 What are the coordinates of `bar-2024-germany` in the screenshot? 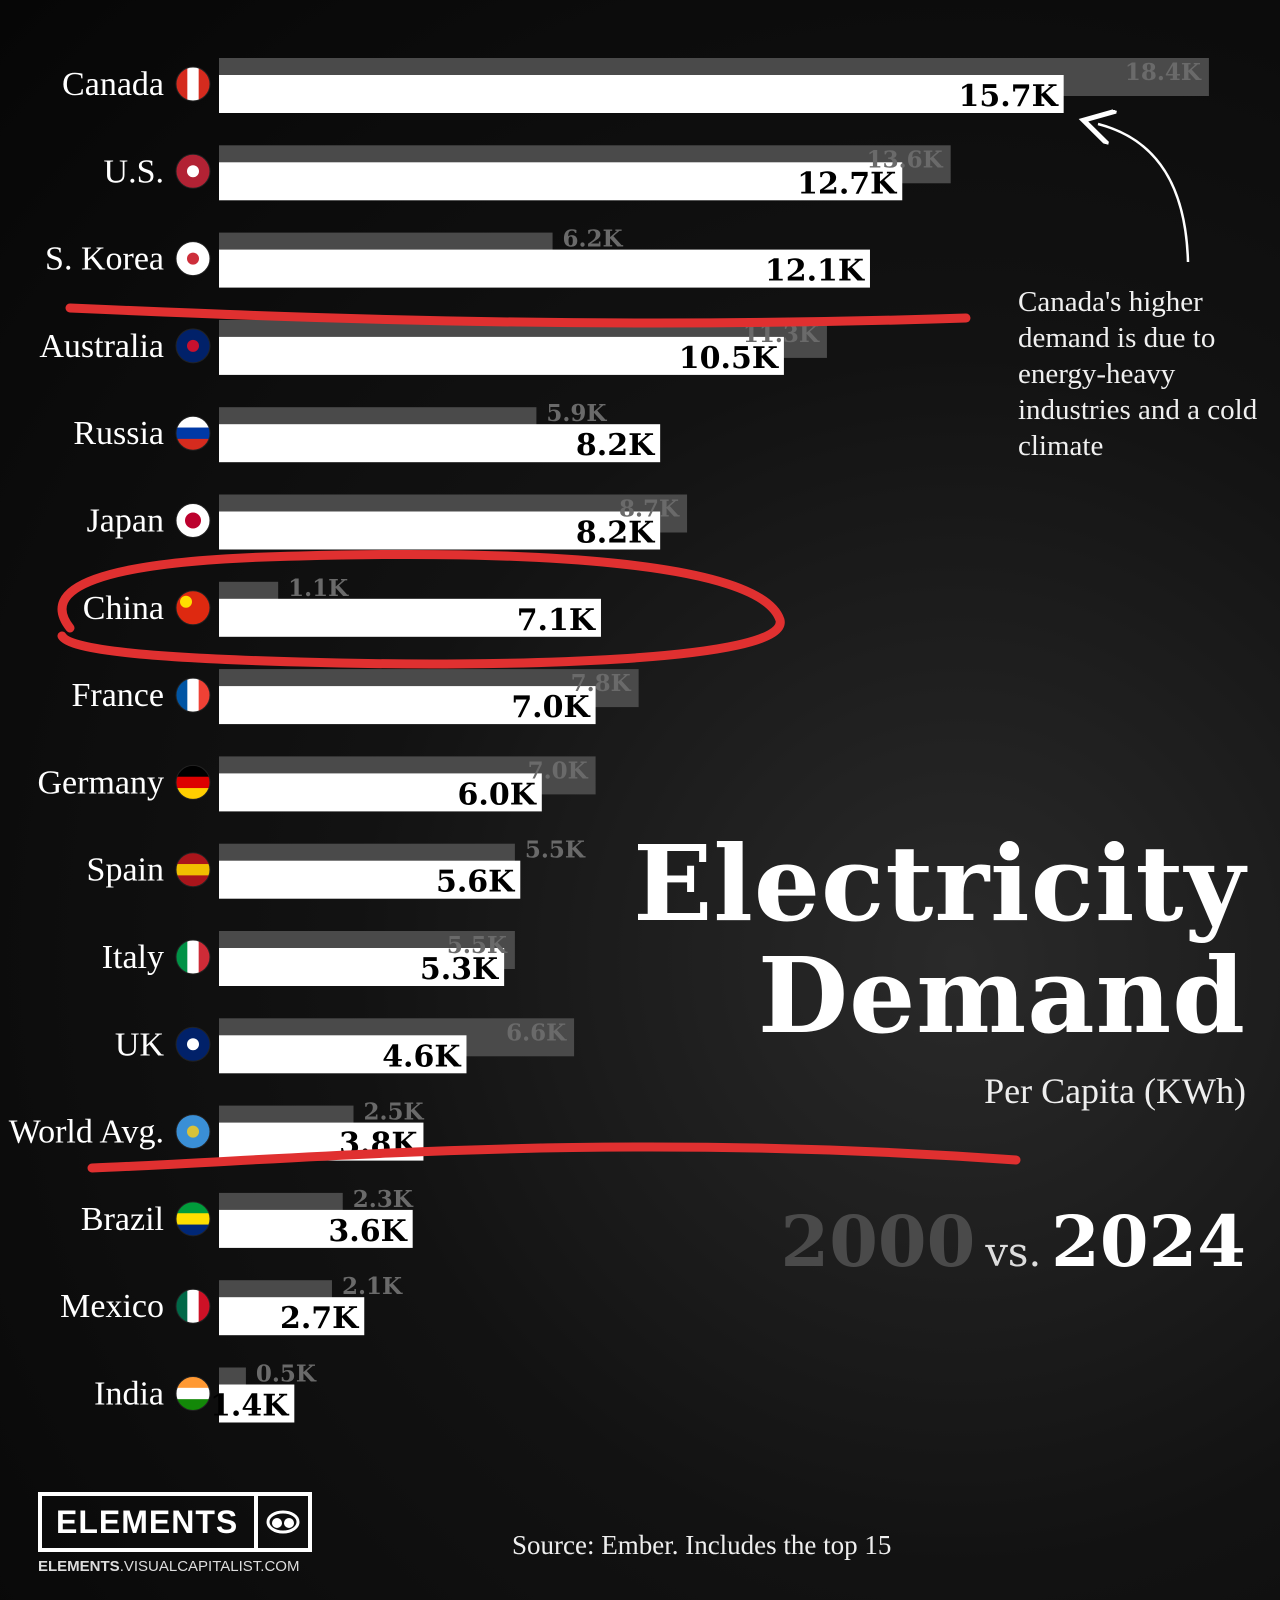 It's located at (380, 792).